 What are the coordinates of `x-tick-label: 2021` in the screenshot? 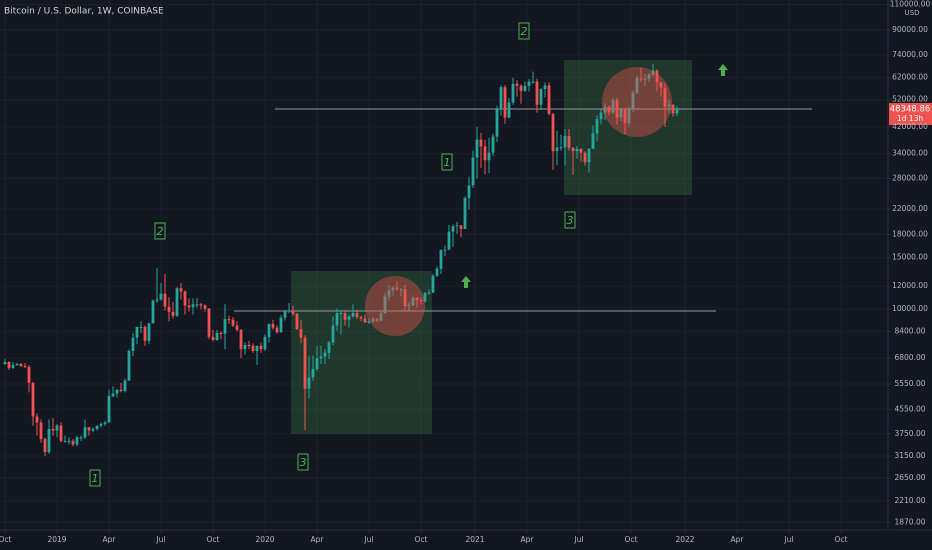 It's located at (474, 539).